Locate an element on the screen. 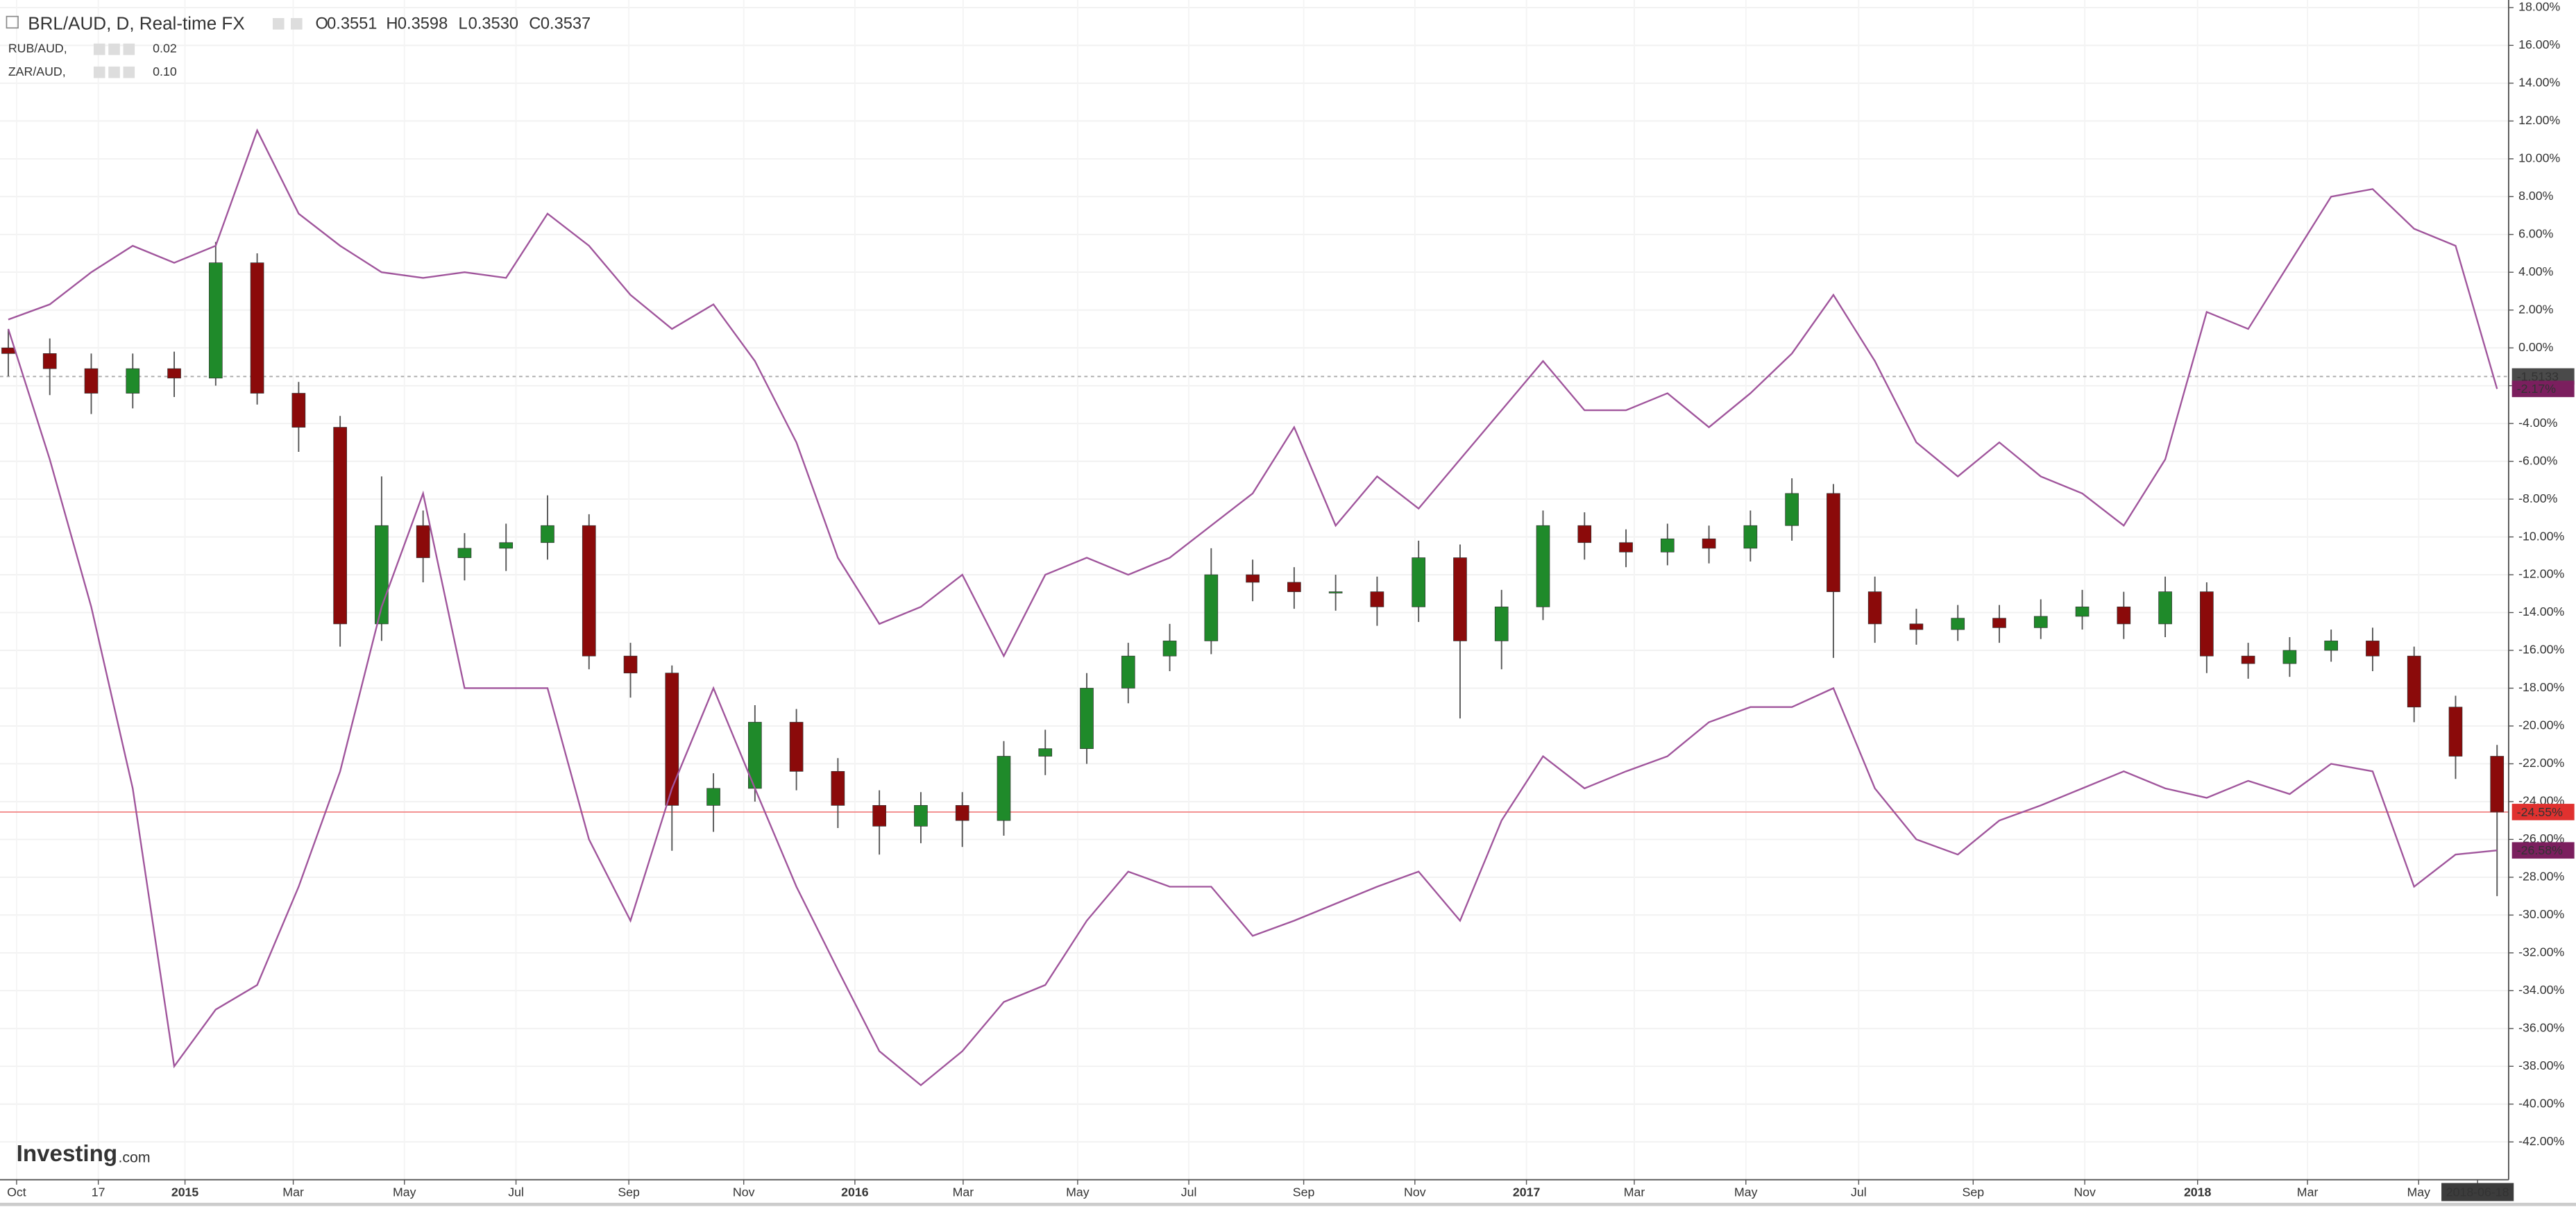 Image resolution: width=2576 pixels, height=1207 pixels. y-tick-label: -34.00% is located at coordinates (2541, 990).